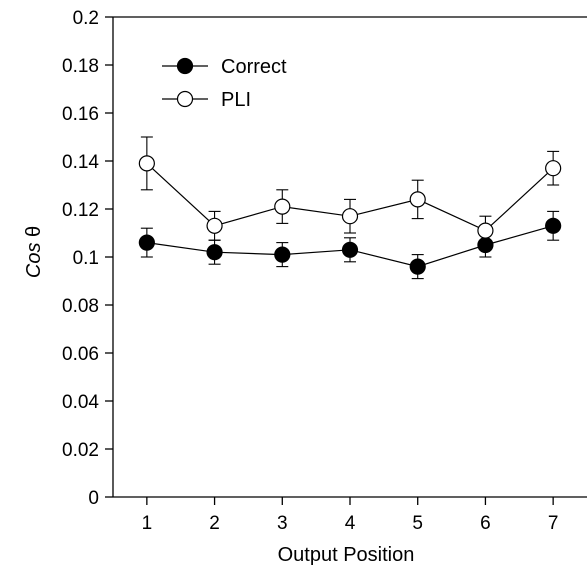  Describe the element at coordinates (346, 555) in the screenshot. I see `x-axis-title: Output Position` at that location.